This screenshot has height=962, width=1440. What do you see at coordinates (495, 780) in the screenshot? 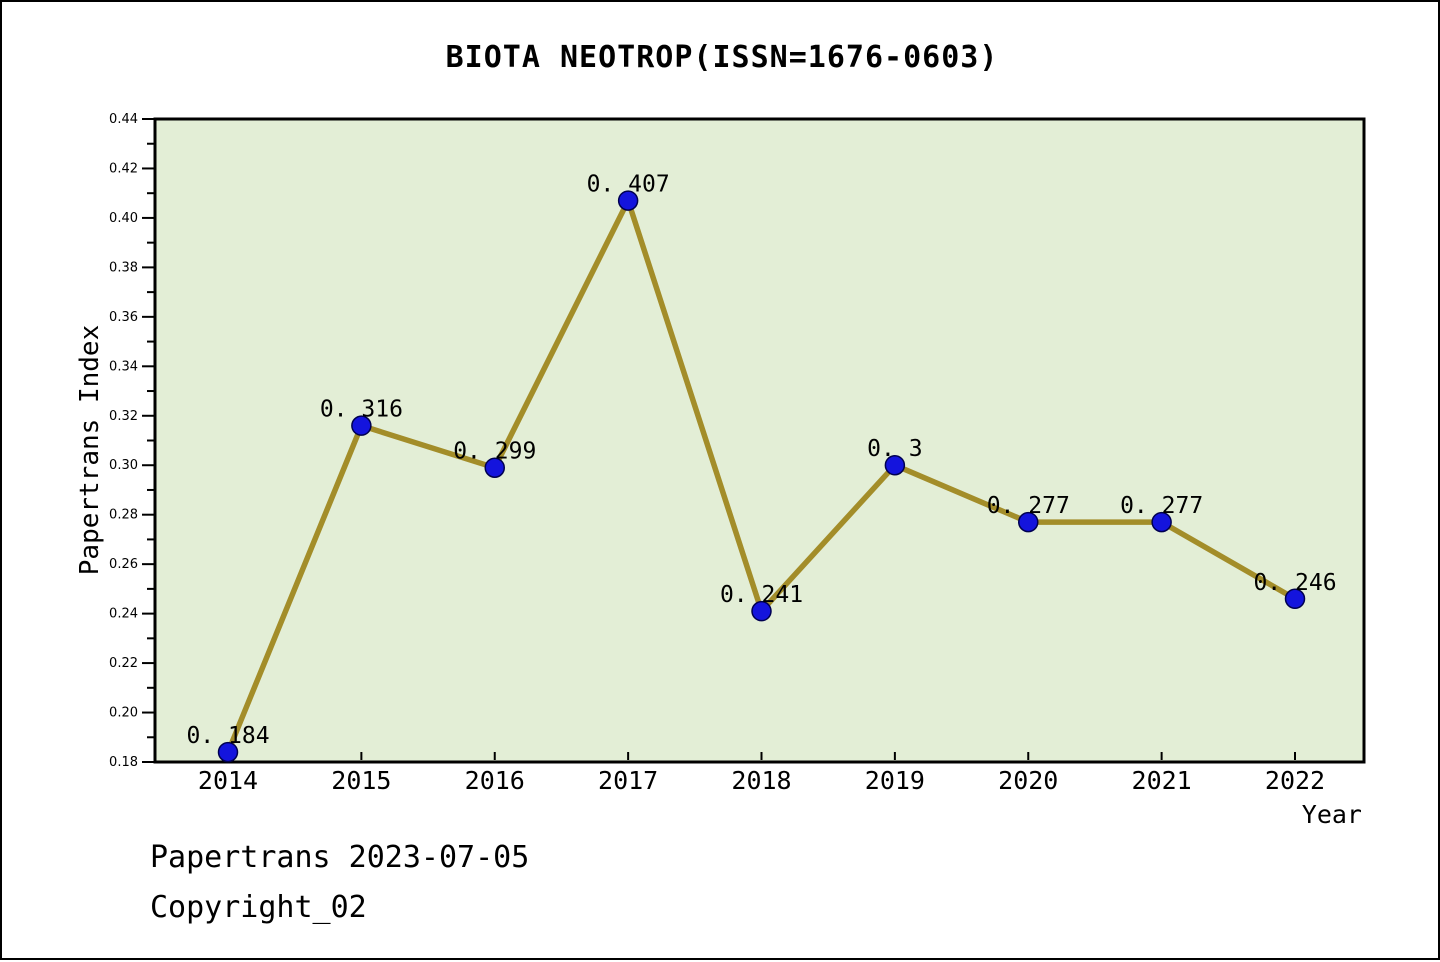
I see `x-tick-label: 2016` at bounding box center [495, 780].